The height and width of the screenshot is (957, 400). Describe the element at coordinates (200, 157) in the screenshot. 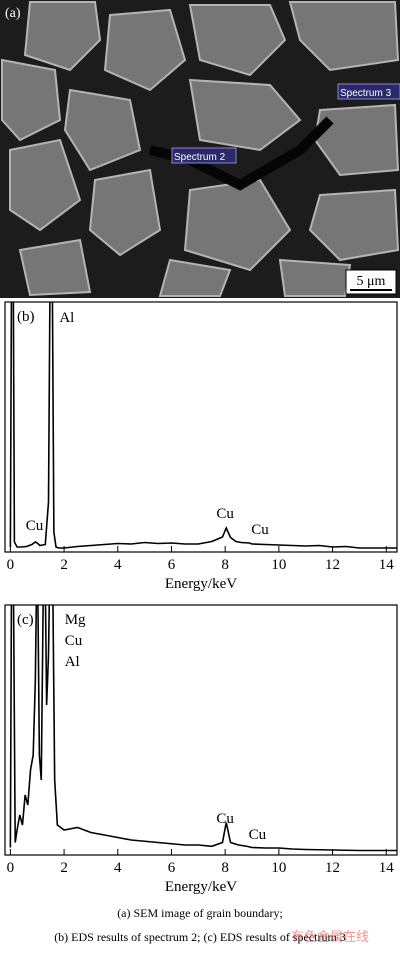

I see `marker-label: Spectrum 2` at that location.